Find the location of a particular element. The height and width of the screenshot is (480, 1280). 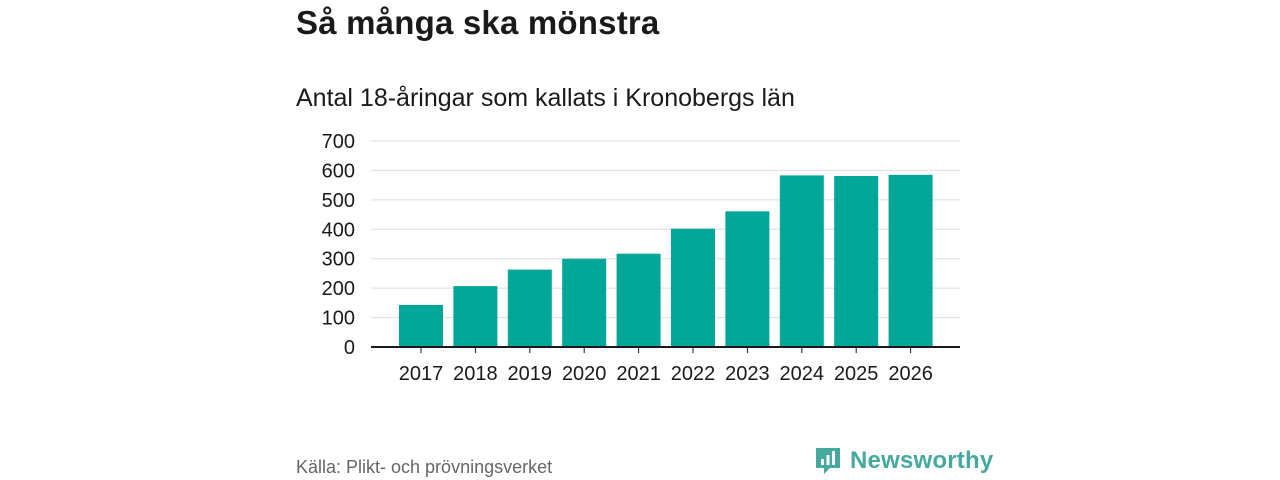

y-tick-label: 400 is located at coordinates (338, 230).